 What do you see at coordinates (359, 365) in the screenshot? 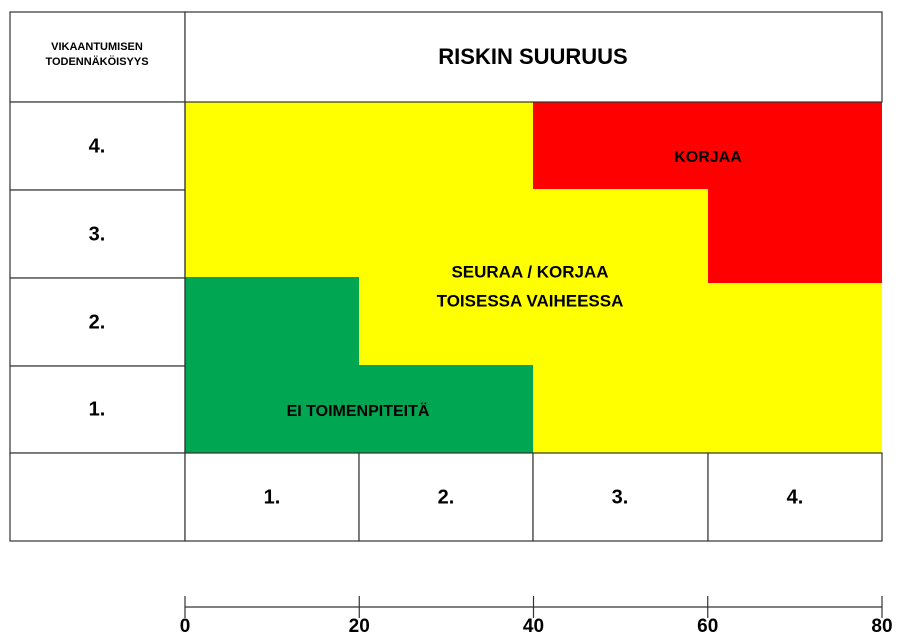
I see `none-zone` at bounding box center [359, 365].